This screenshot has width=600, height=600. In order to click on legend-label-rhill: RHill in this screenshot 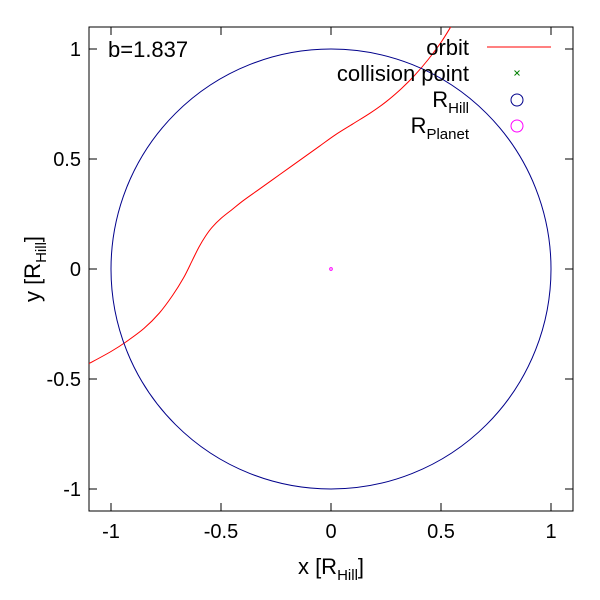, I will do `click(450, 102)`.